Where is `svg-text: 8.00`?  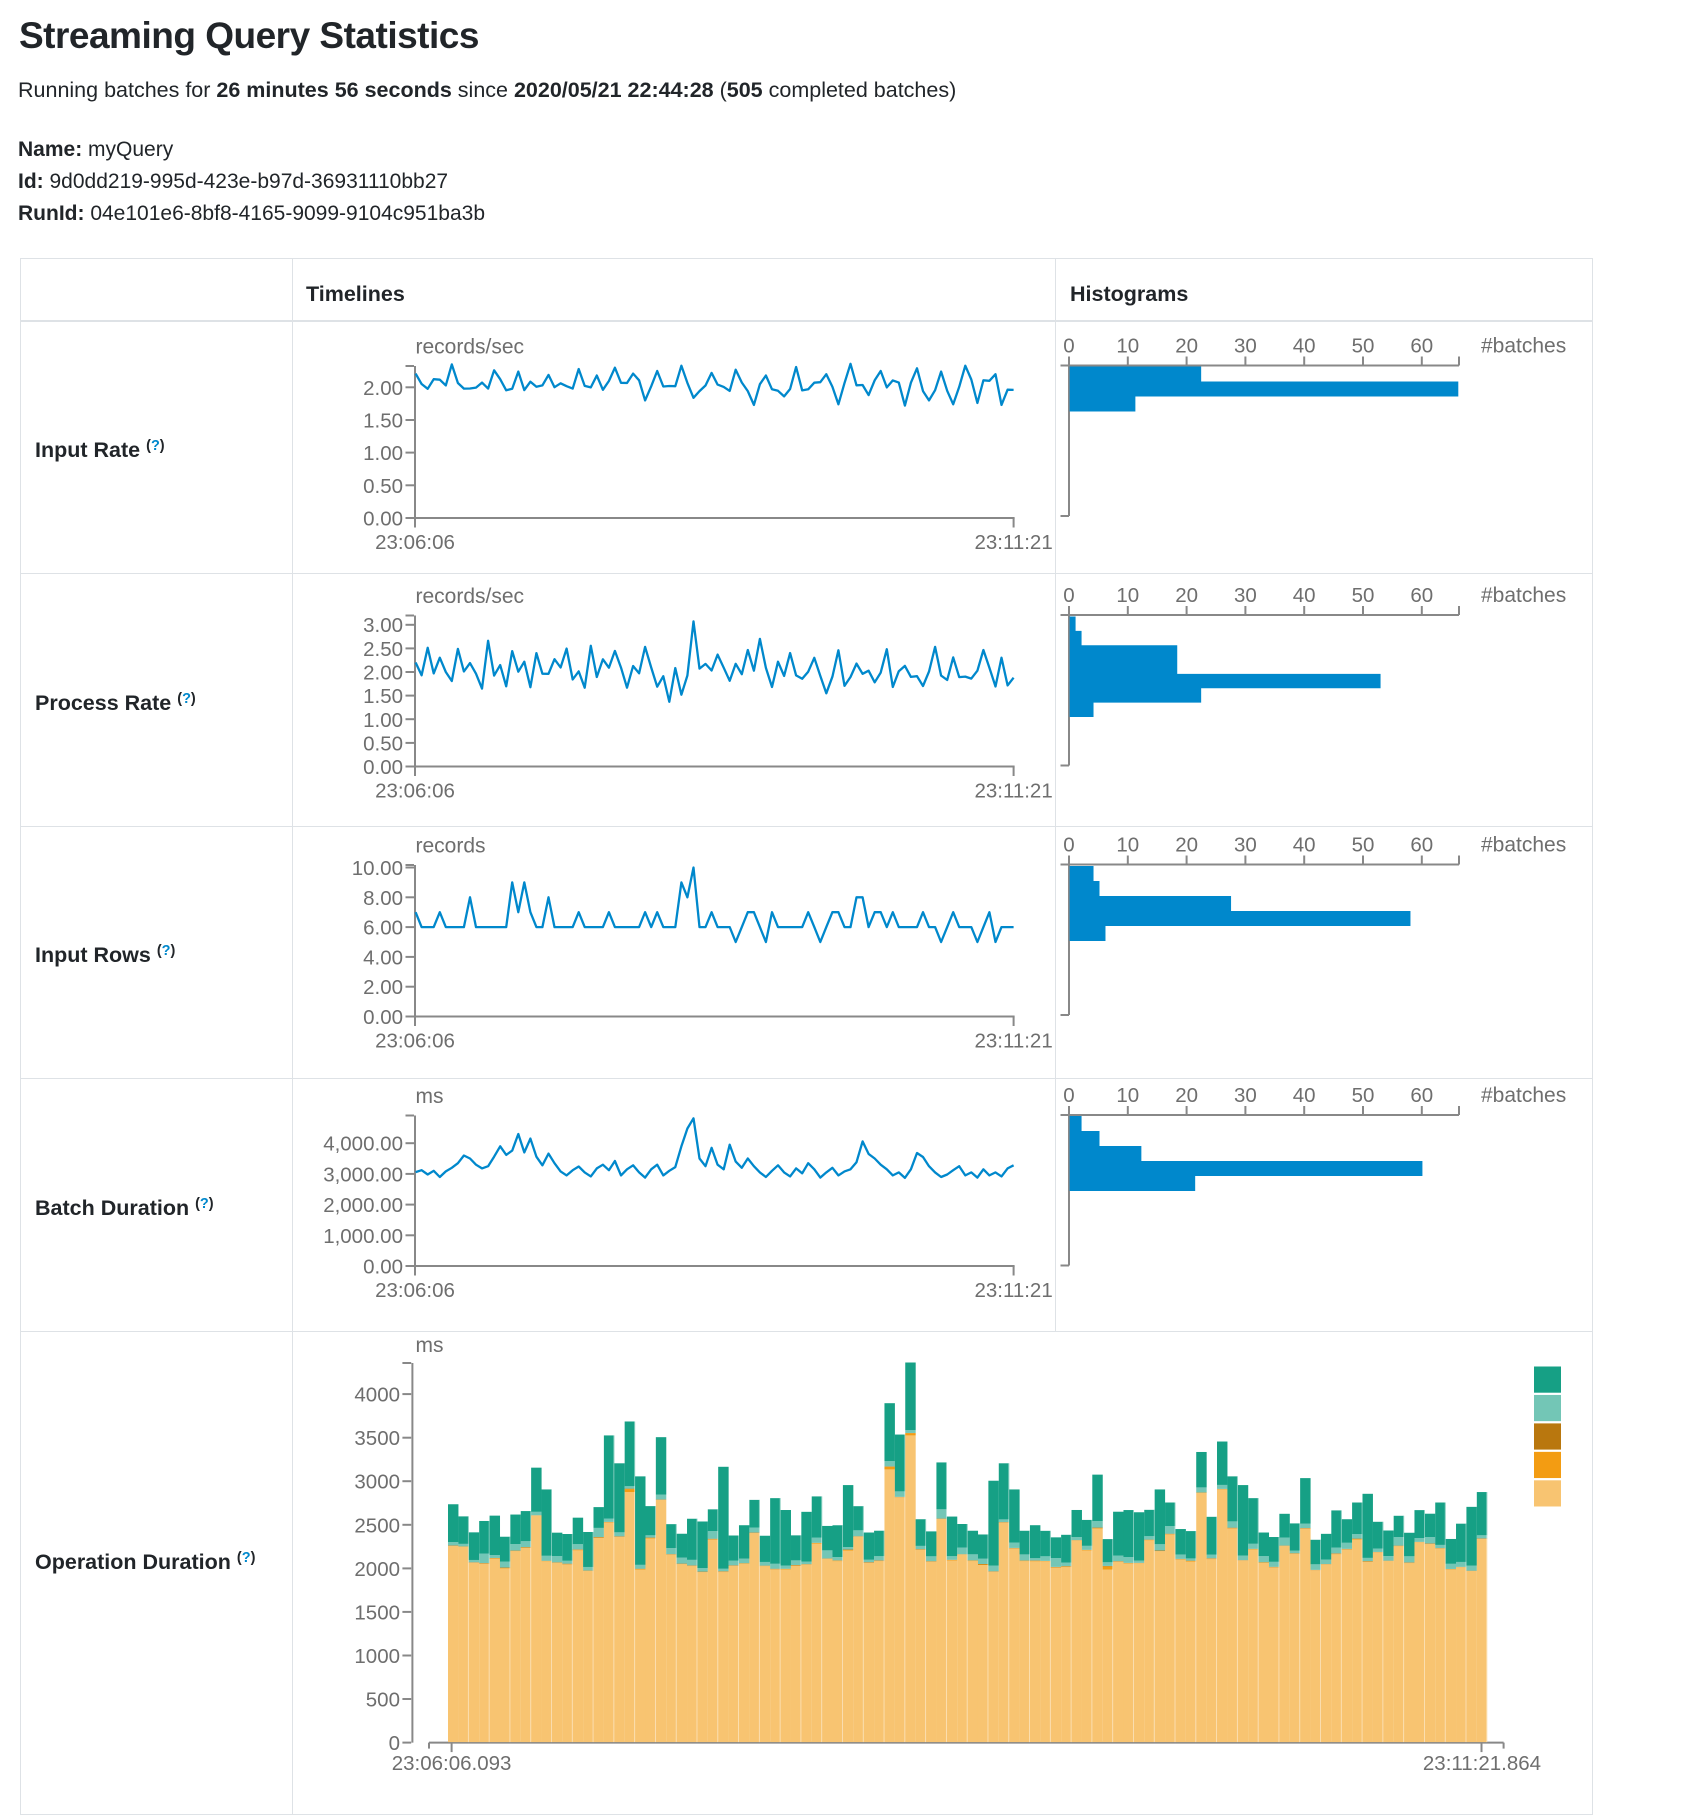 svg-text: 8.00 is located at coordinates (383, 898).